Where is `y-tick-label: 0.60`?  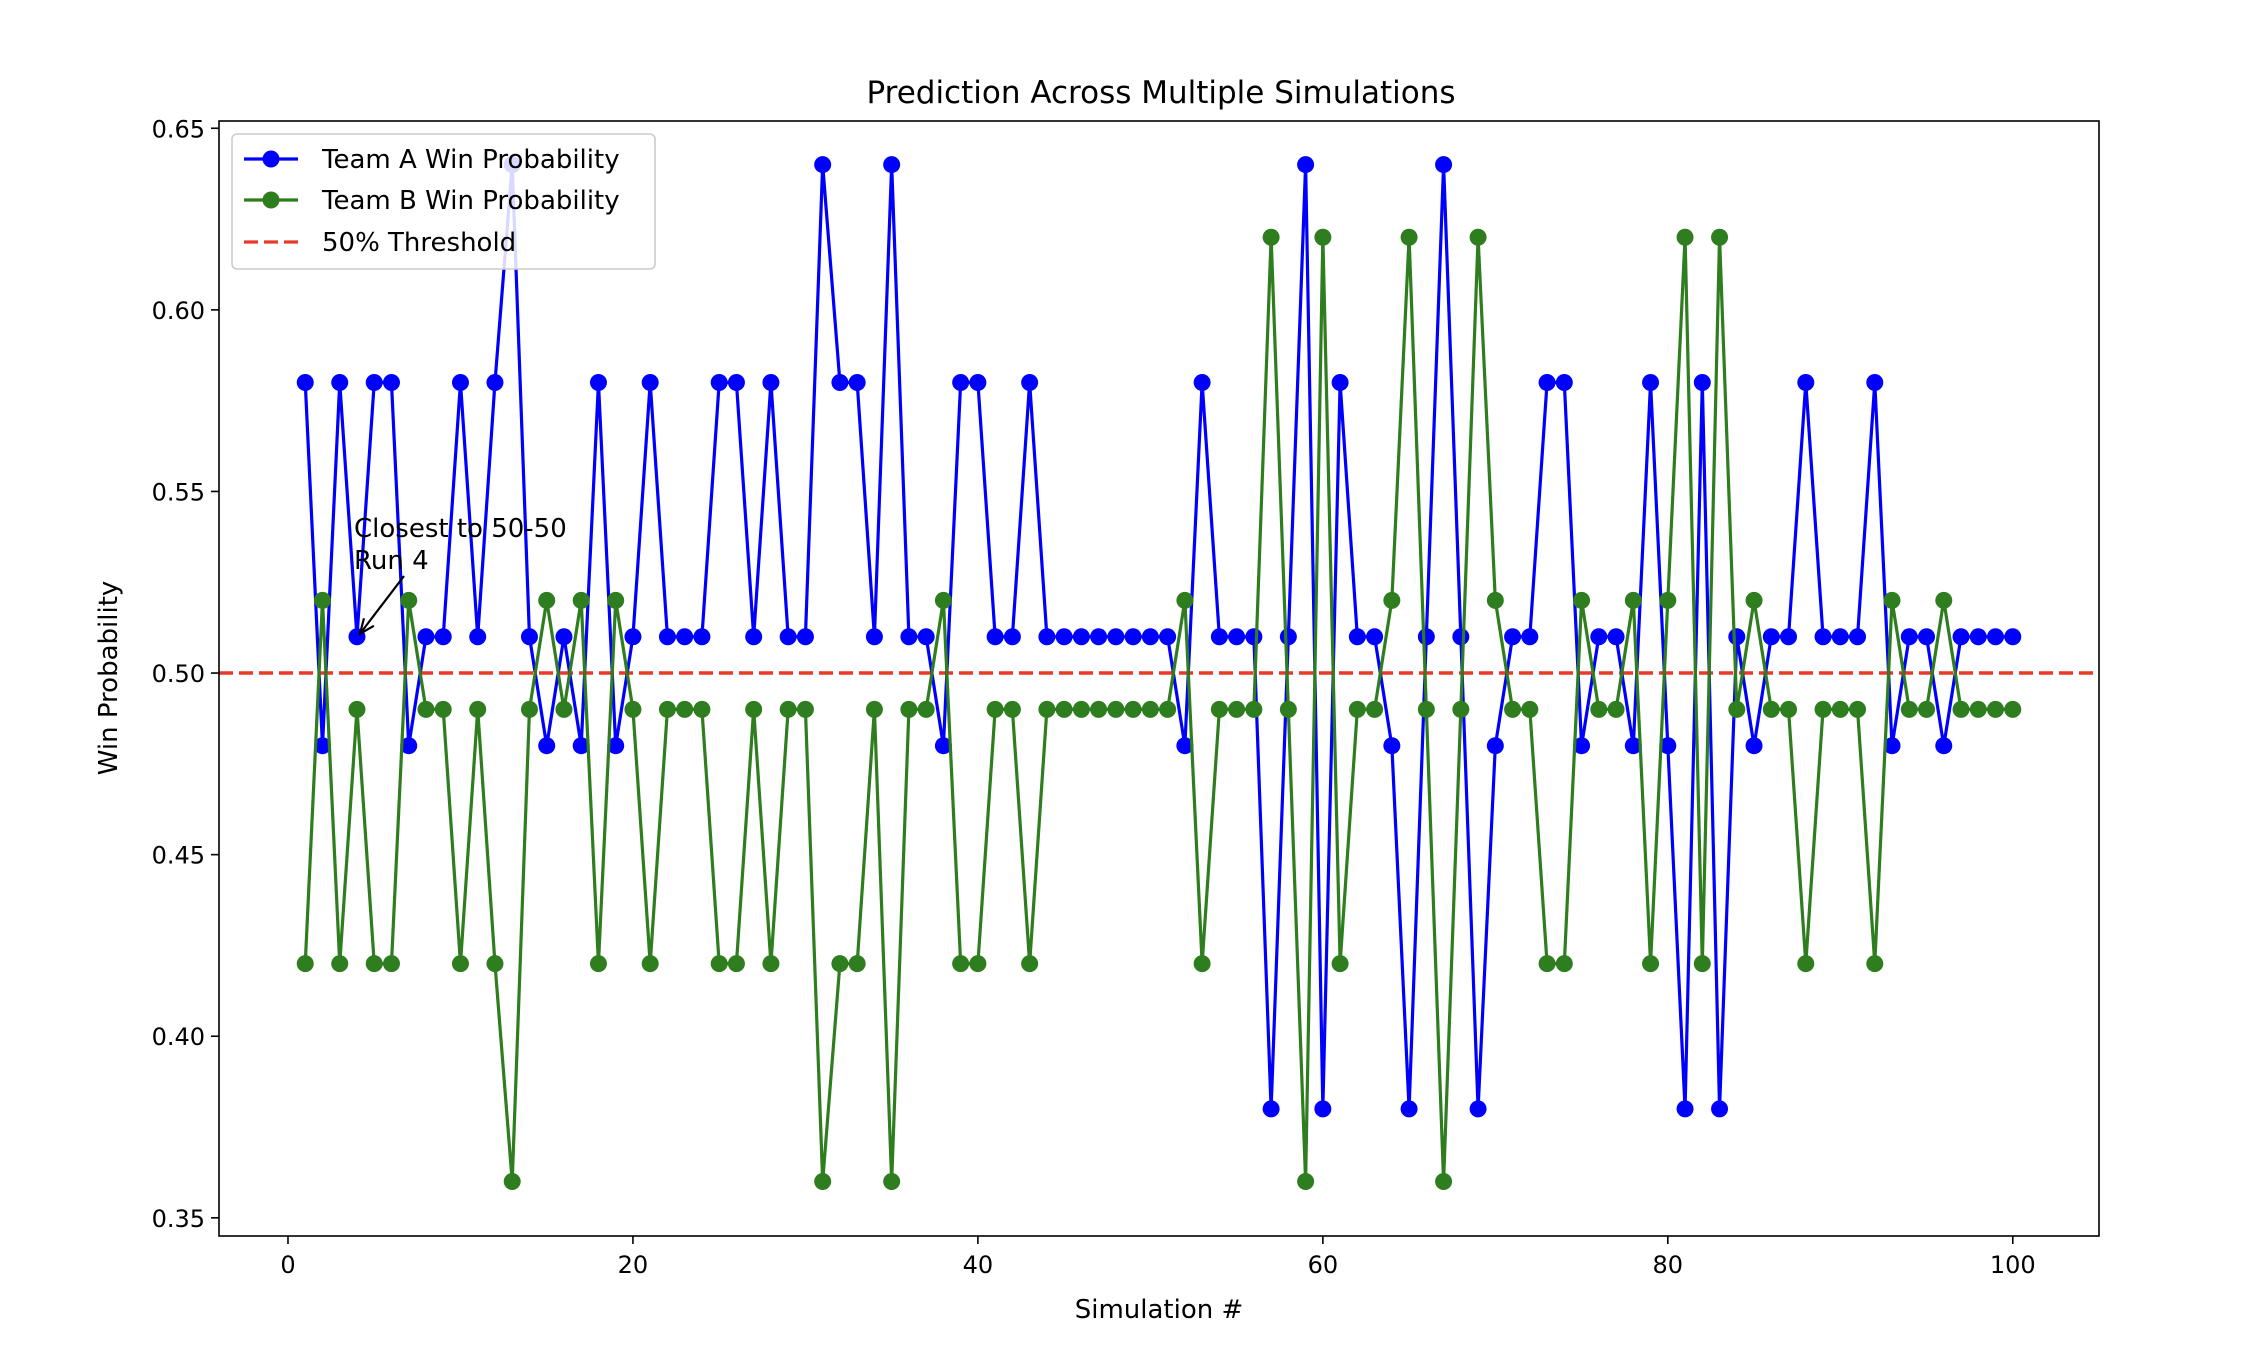 y-tick-label: 0.60 is located at coordinates (178, 311).